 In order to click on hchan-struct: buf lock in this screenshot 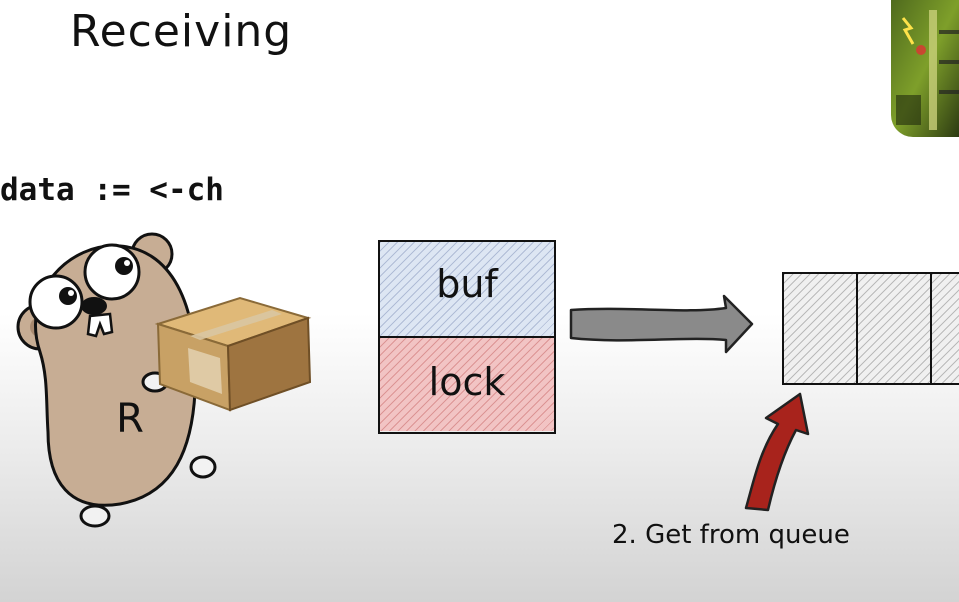, I will do `click(467, 337)`.